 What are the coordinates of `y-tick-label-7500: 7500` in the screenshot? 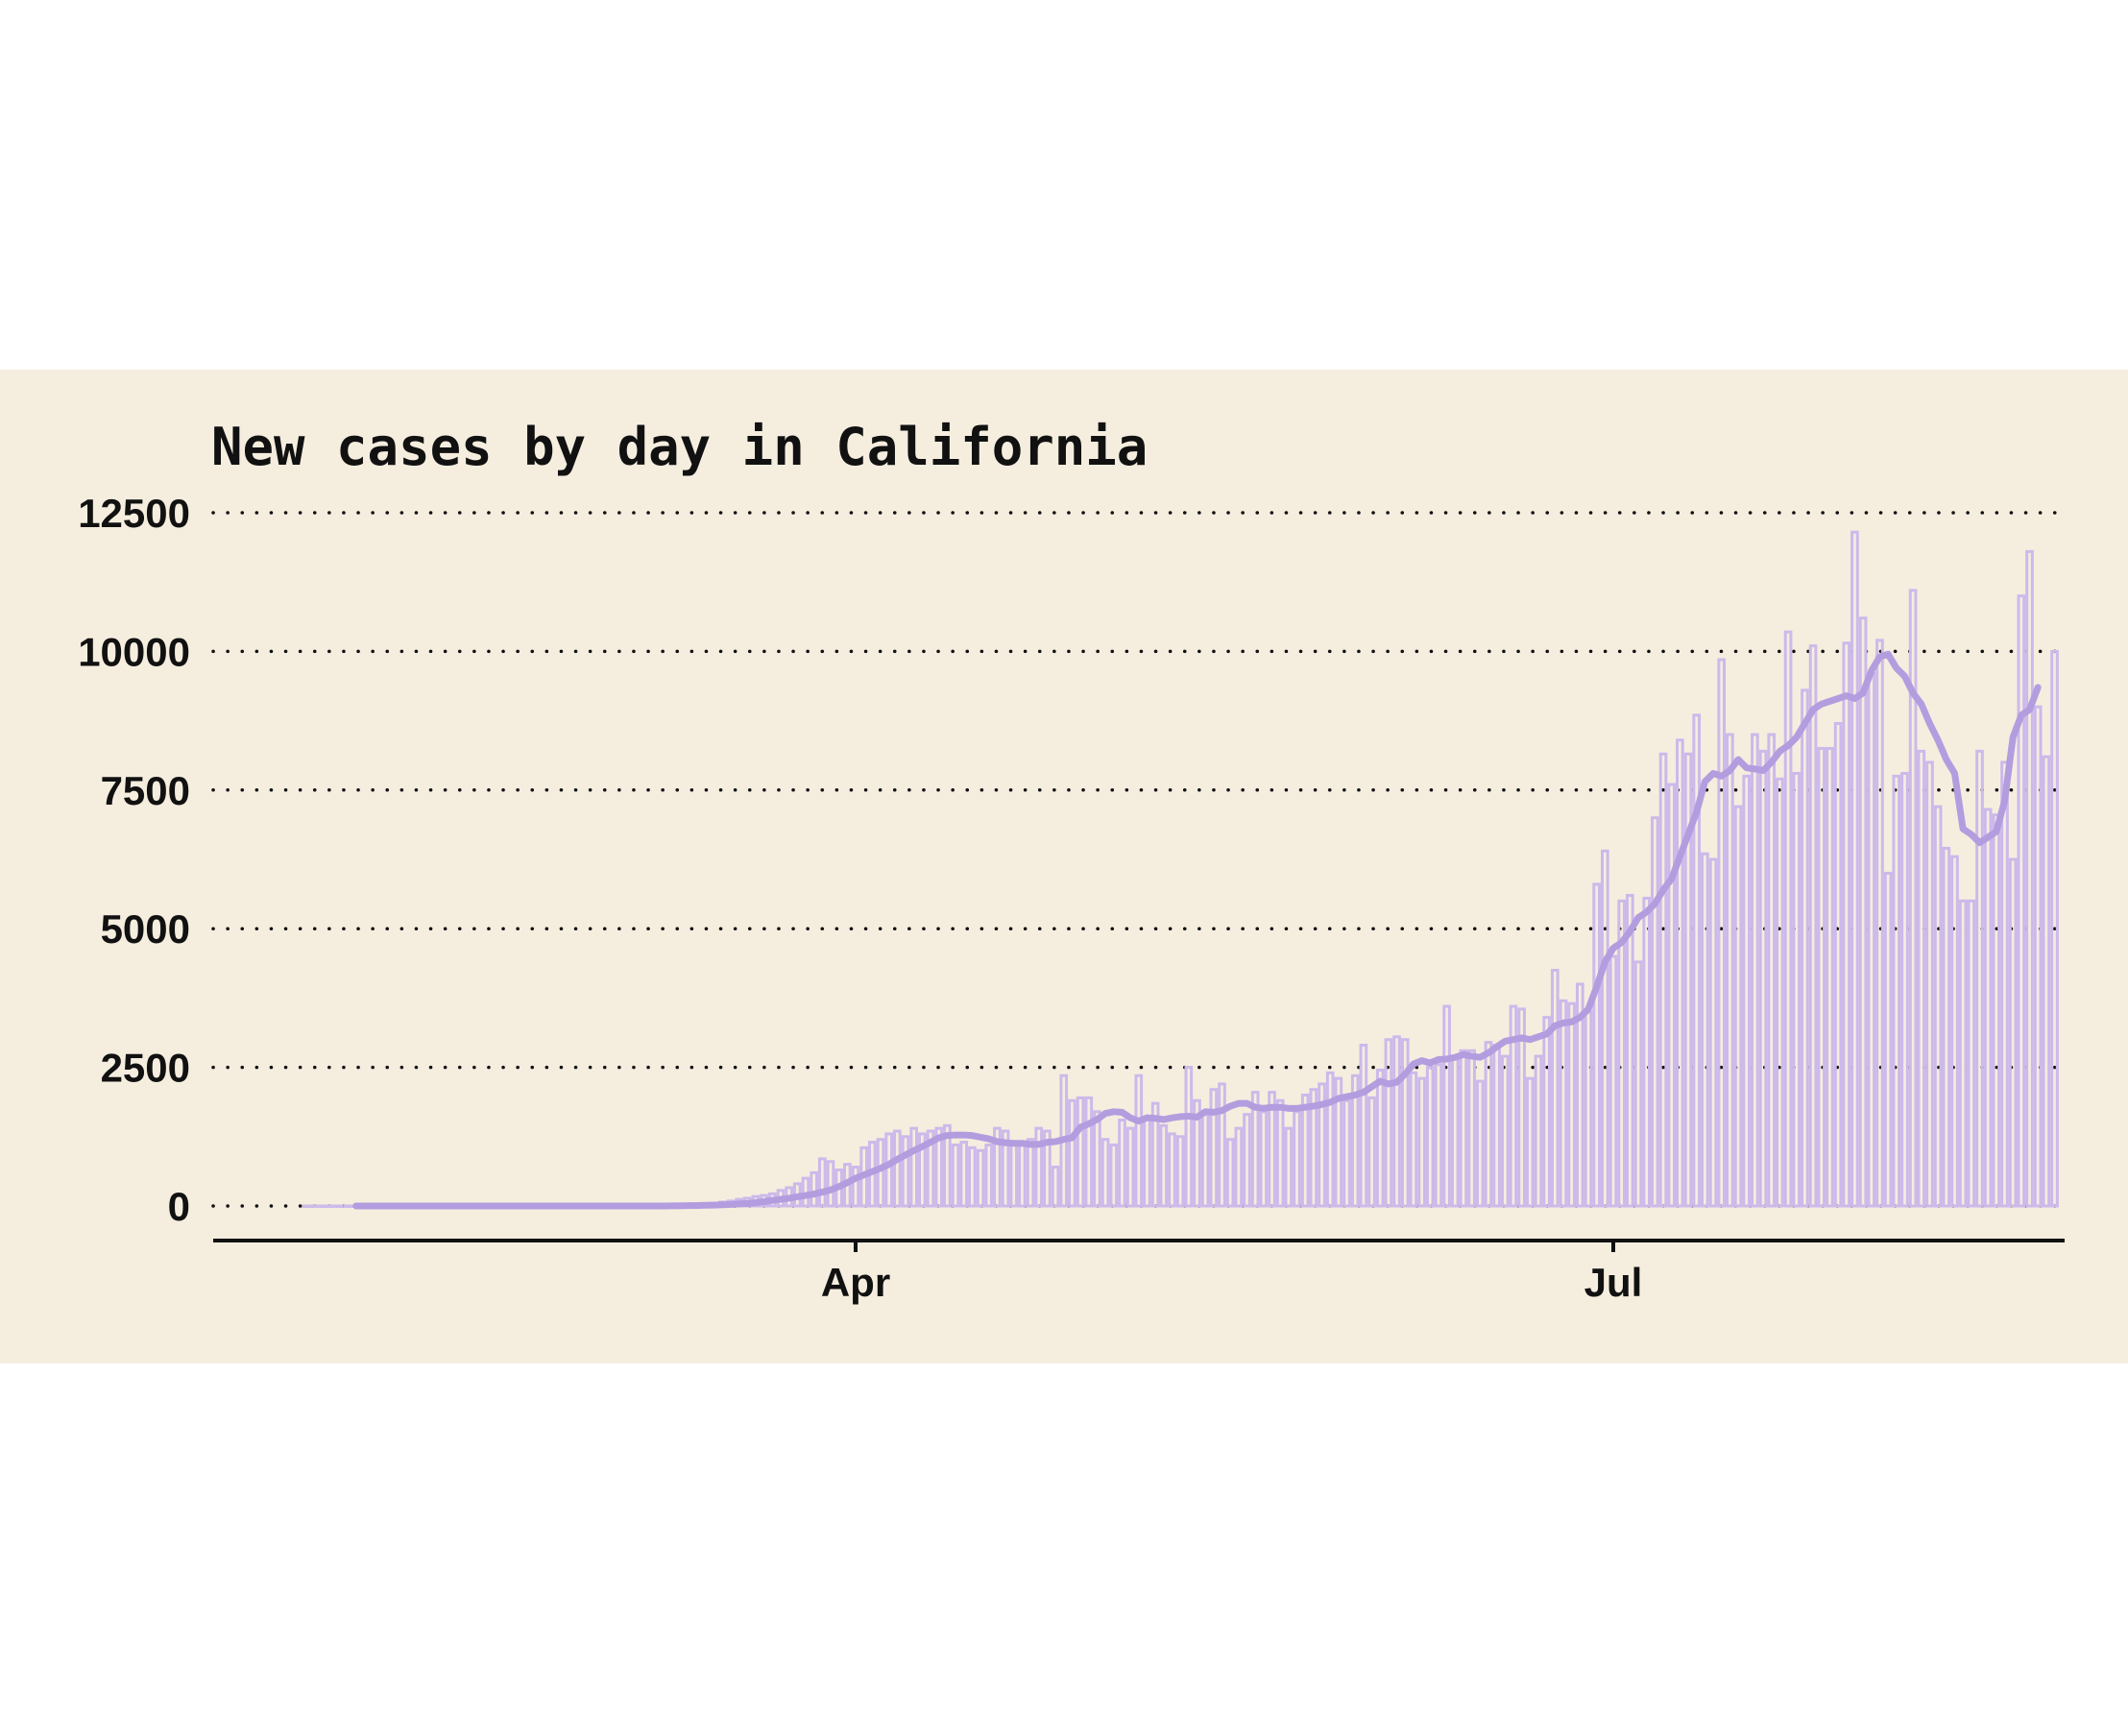 It's located at (145, 790).